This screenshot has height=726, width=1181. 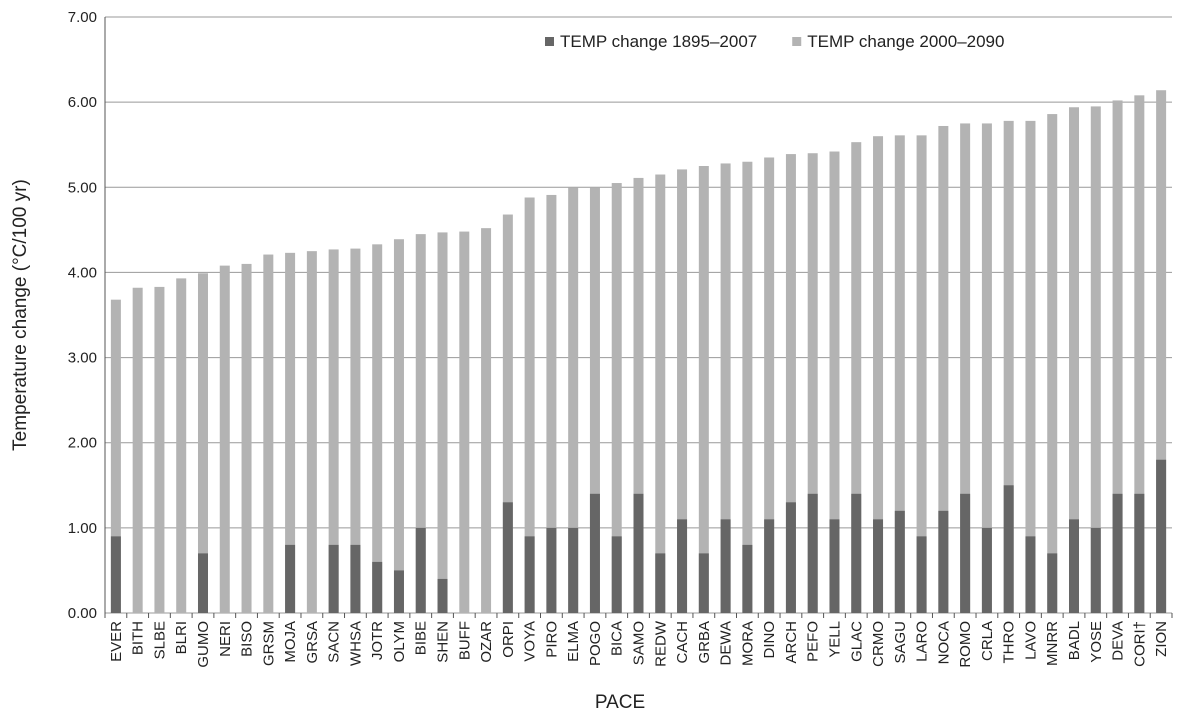 I want to click on x-tick-label: THRO, so click(x=1009, y=642).